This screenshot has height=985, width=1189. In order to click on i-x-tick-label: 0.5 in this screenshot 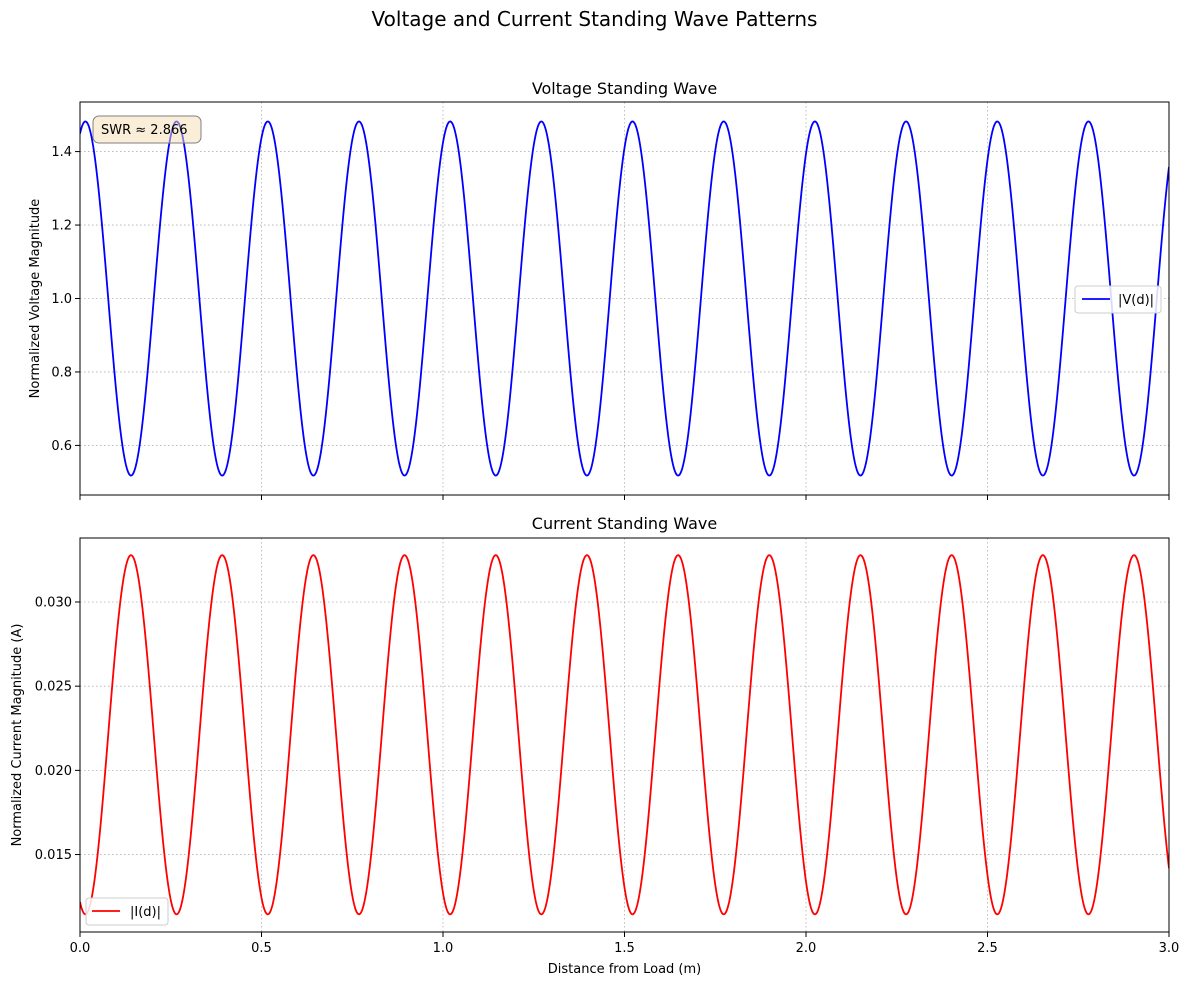, I will do `click(261, 948)`.